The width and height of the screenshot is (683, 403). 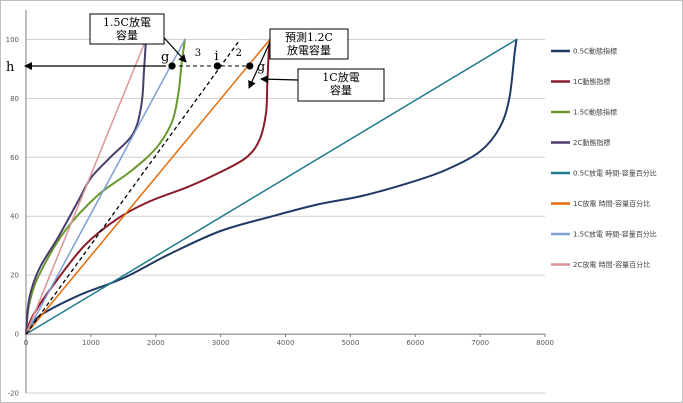 I want to click on legend-label-5: 0.5C放電 時間-容量百分比, so click(x=615, y=173).